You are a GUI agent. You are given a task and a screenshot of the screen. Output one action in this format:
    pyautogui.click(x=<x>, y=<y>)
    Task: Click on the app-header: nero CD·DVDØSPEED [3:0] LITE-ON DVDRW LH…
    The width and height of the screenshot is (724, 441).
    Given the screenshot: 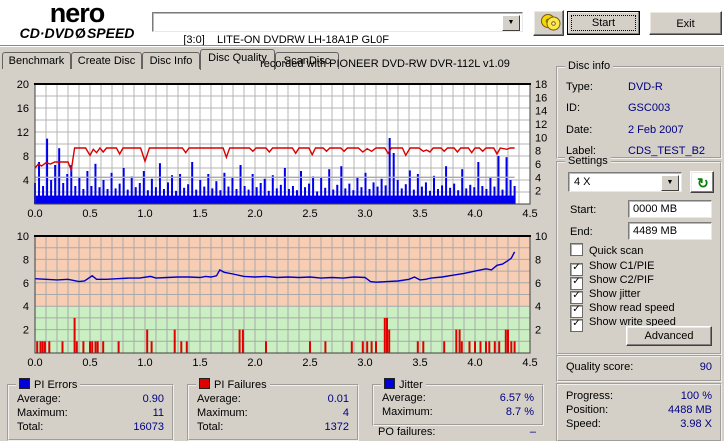 What is the action you would take?
    pyautogui.click(x=362, y=23)
    